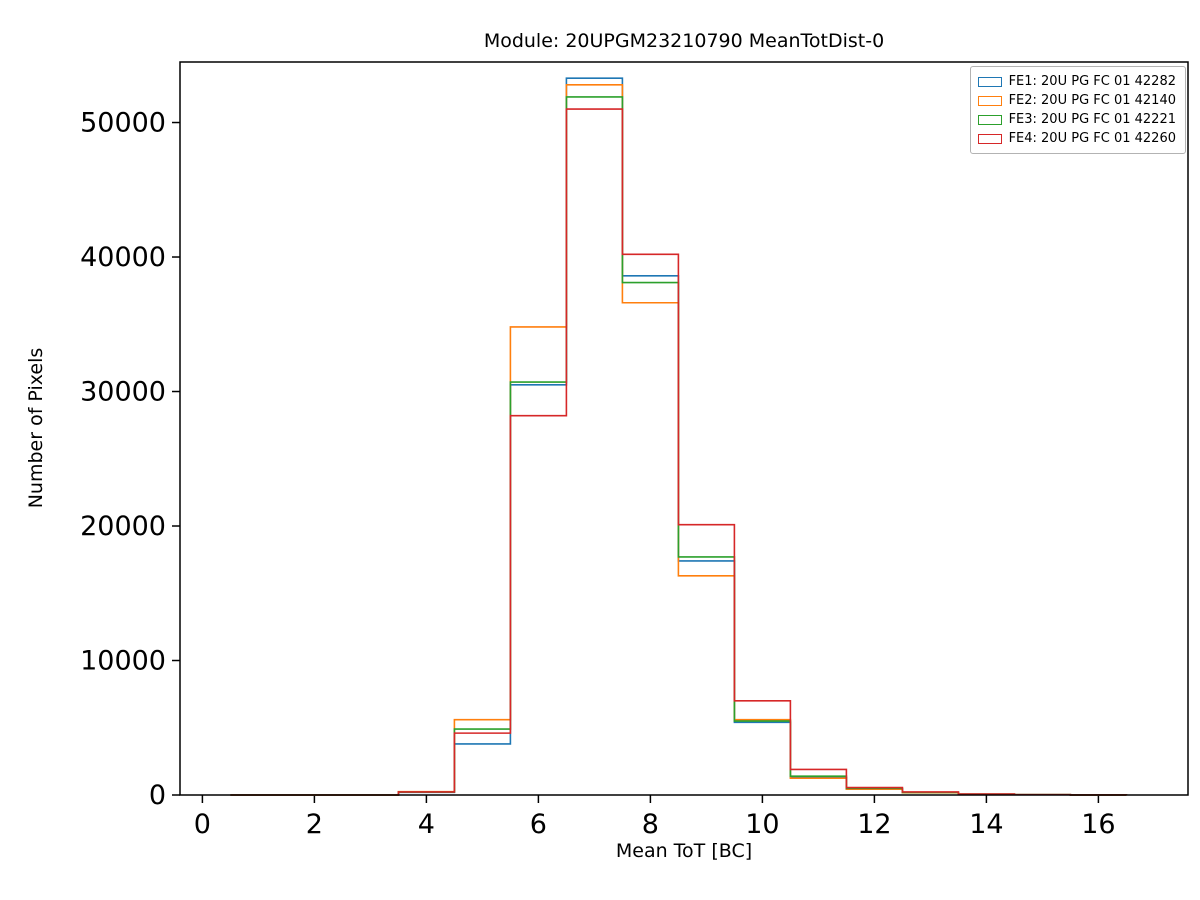 The image size is (1200, 900). Describe the element at coordinates (684, 41) in the screenshot. I see `chart-title: Module: 20UPGM23210790 MeanTotDist-0` at that location.